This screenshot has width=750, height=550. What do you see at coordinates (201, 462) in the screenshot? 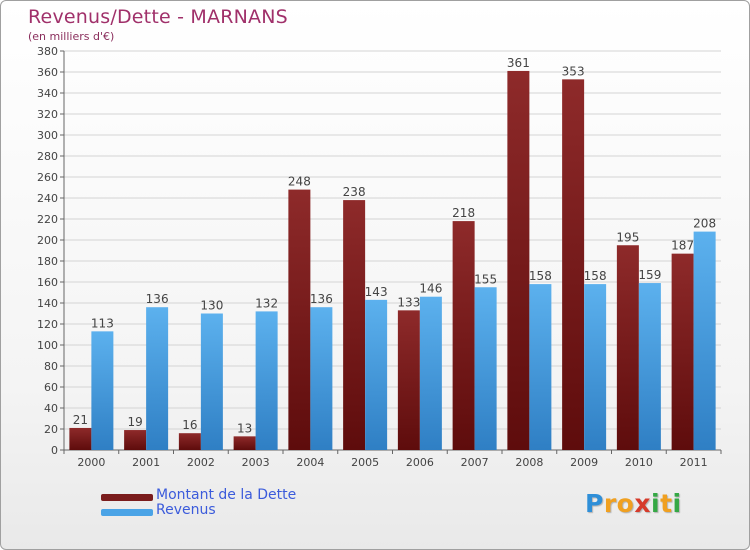
I see `x-tick-label: 2002` at bounding box center [201, 462].